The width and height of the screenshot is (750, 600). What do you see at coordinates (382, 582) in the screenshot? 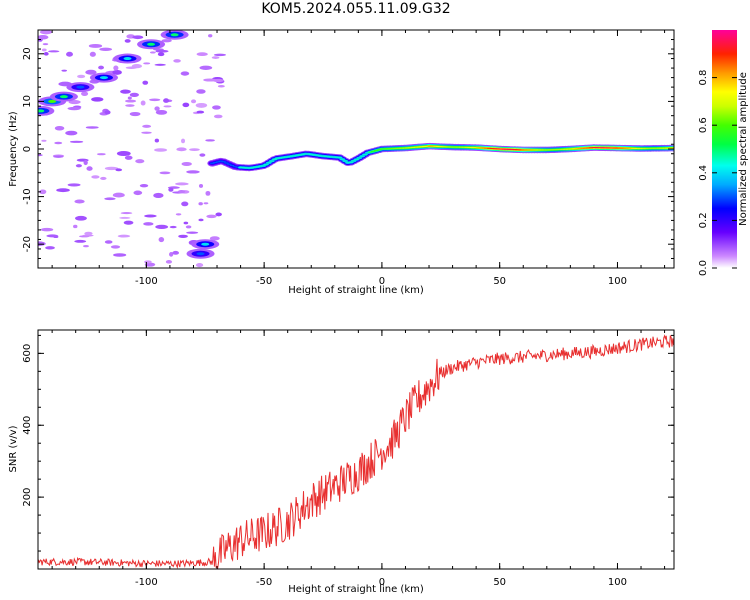
I see `bottom-x-tick-label: 0` at bounding box center [382, 582].